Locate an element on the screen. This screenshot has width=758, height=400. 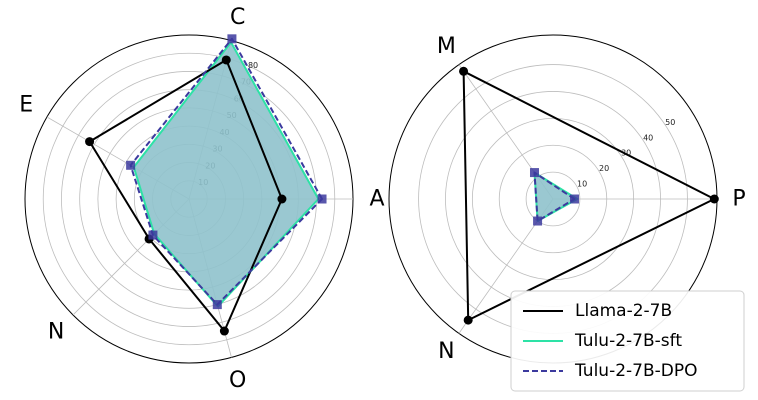
legend-entry-label: Tulu-2-7B-sft is located at coordinates (628, 341).